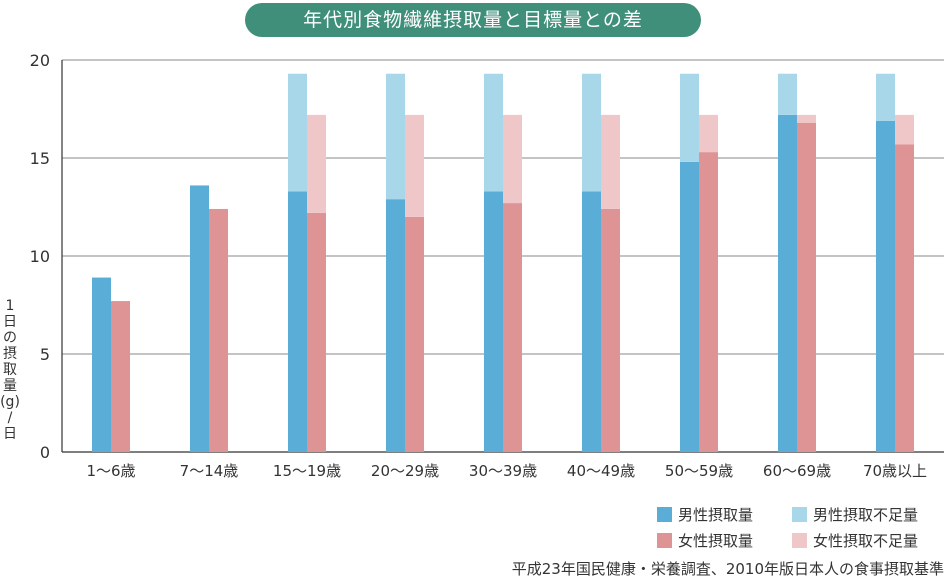 Image resolution: width=950 pixels, height=581 pixels. I want to click on legend-item-male-intake: 男性摂取量, so click(705, 514).